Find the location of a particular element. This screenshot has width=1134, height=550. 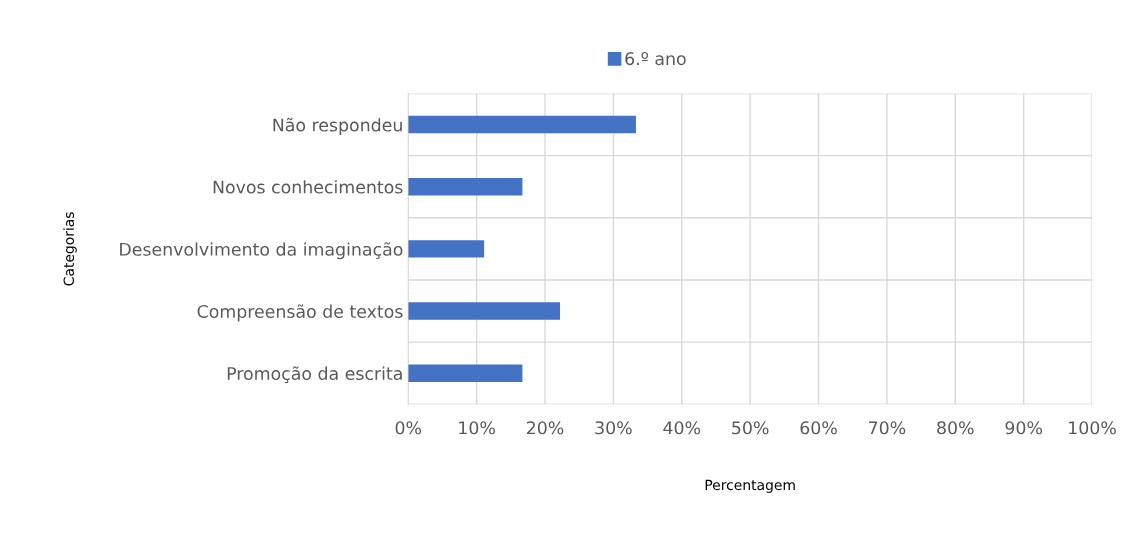

x-tick-label: 100% is located at coordinates (1092, 428).